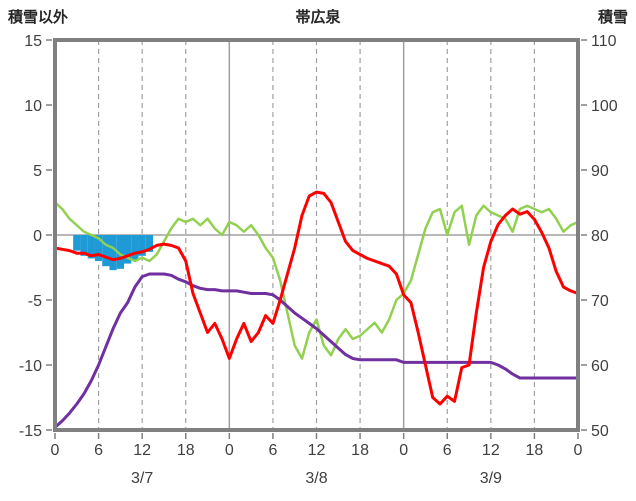  I want to click on left-axis-tick-label: -10, so click(30, 366).